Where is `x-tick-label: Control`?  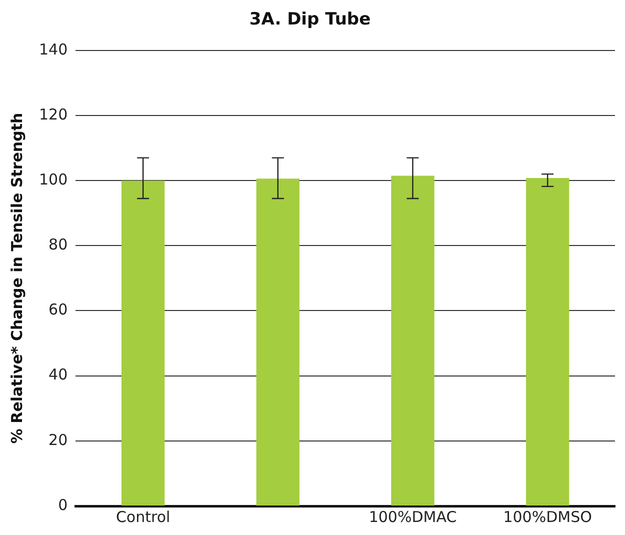 x-tick-label: Control is located at coordinates (143, 517).